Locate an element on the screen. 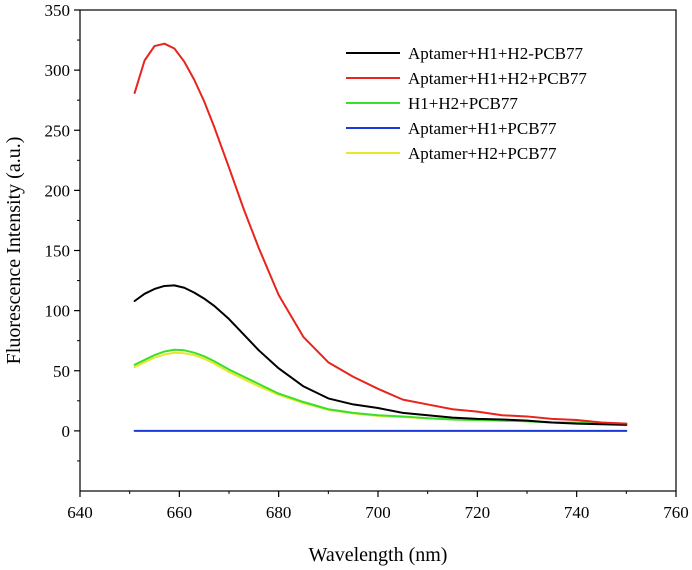  y-tick-label: 250 is located at coordinates (58, 130).